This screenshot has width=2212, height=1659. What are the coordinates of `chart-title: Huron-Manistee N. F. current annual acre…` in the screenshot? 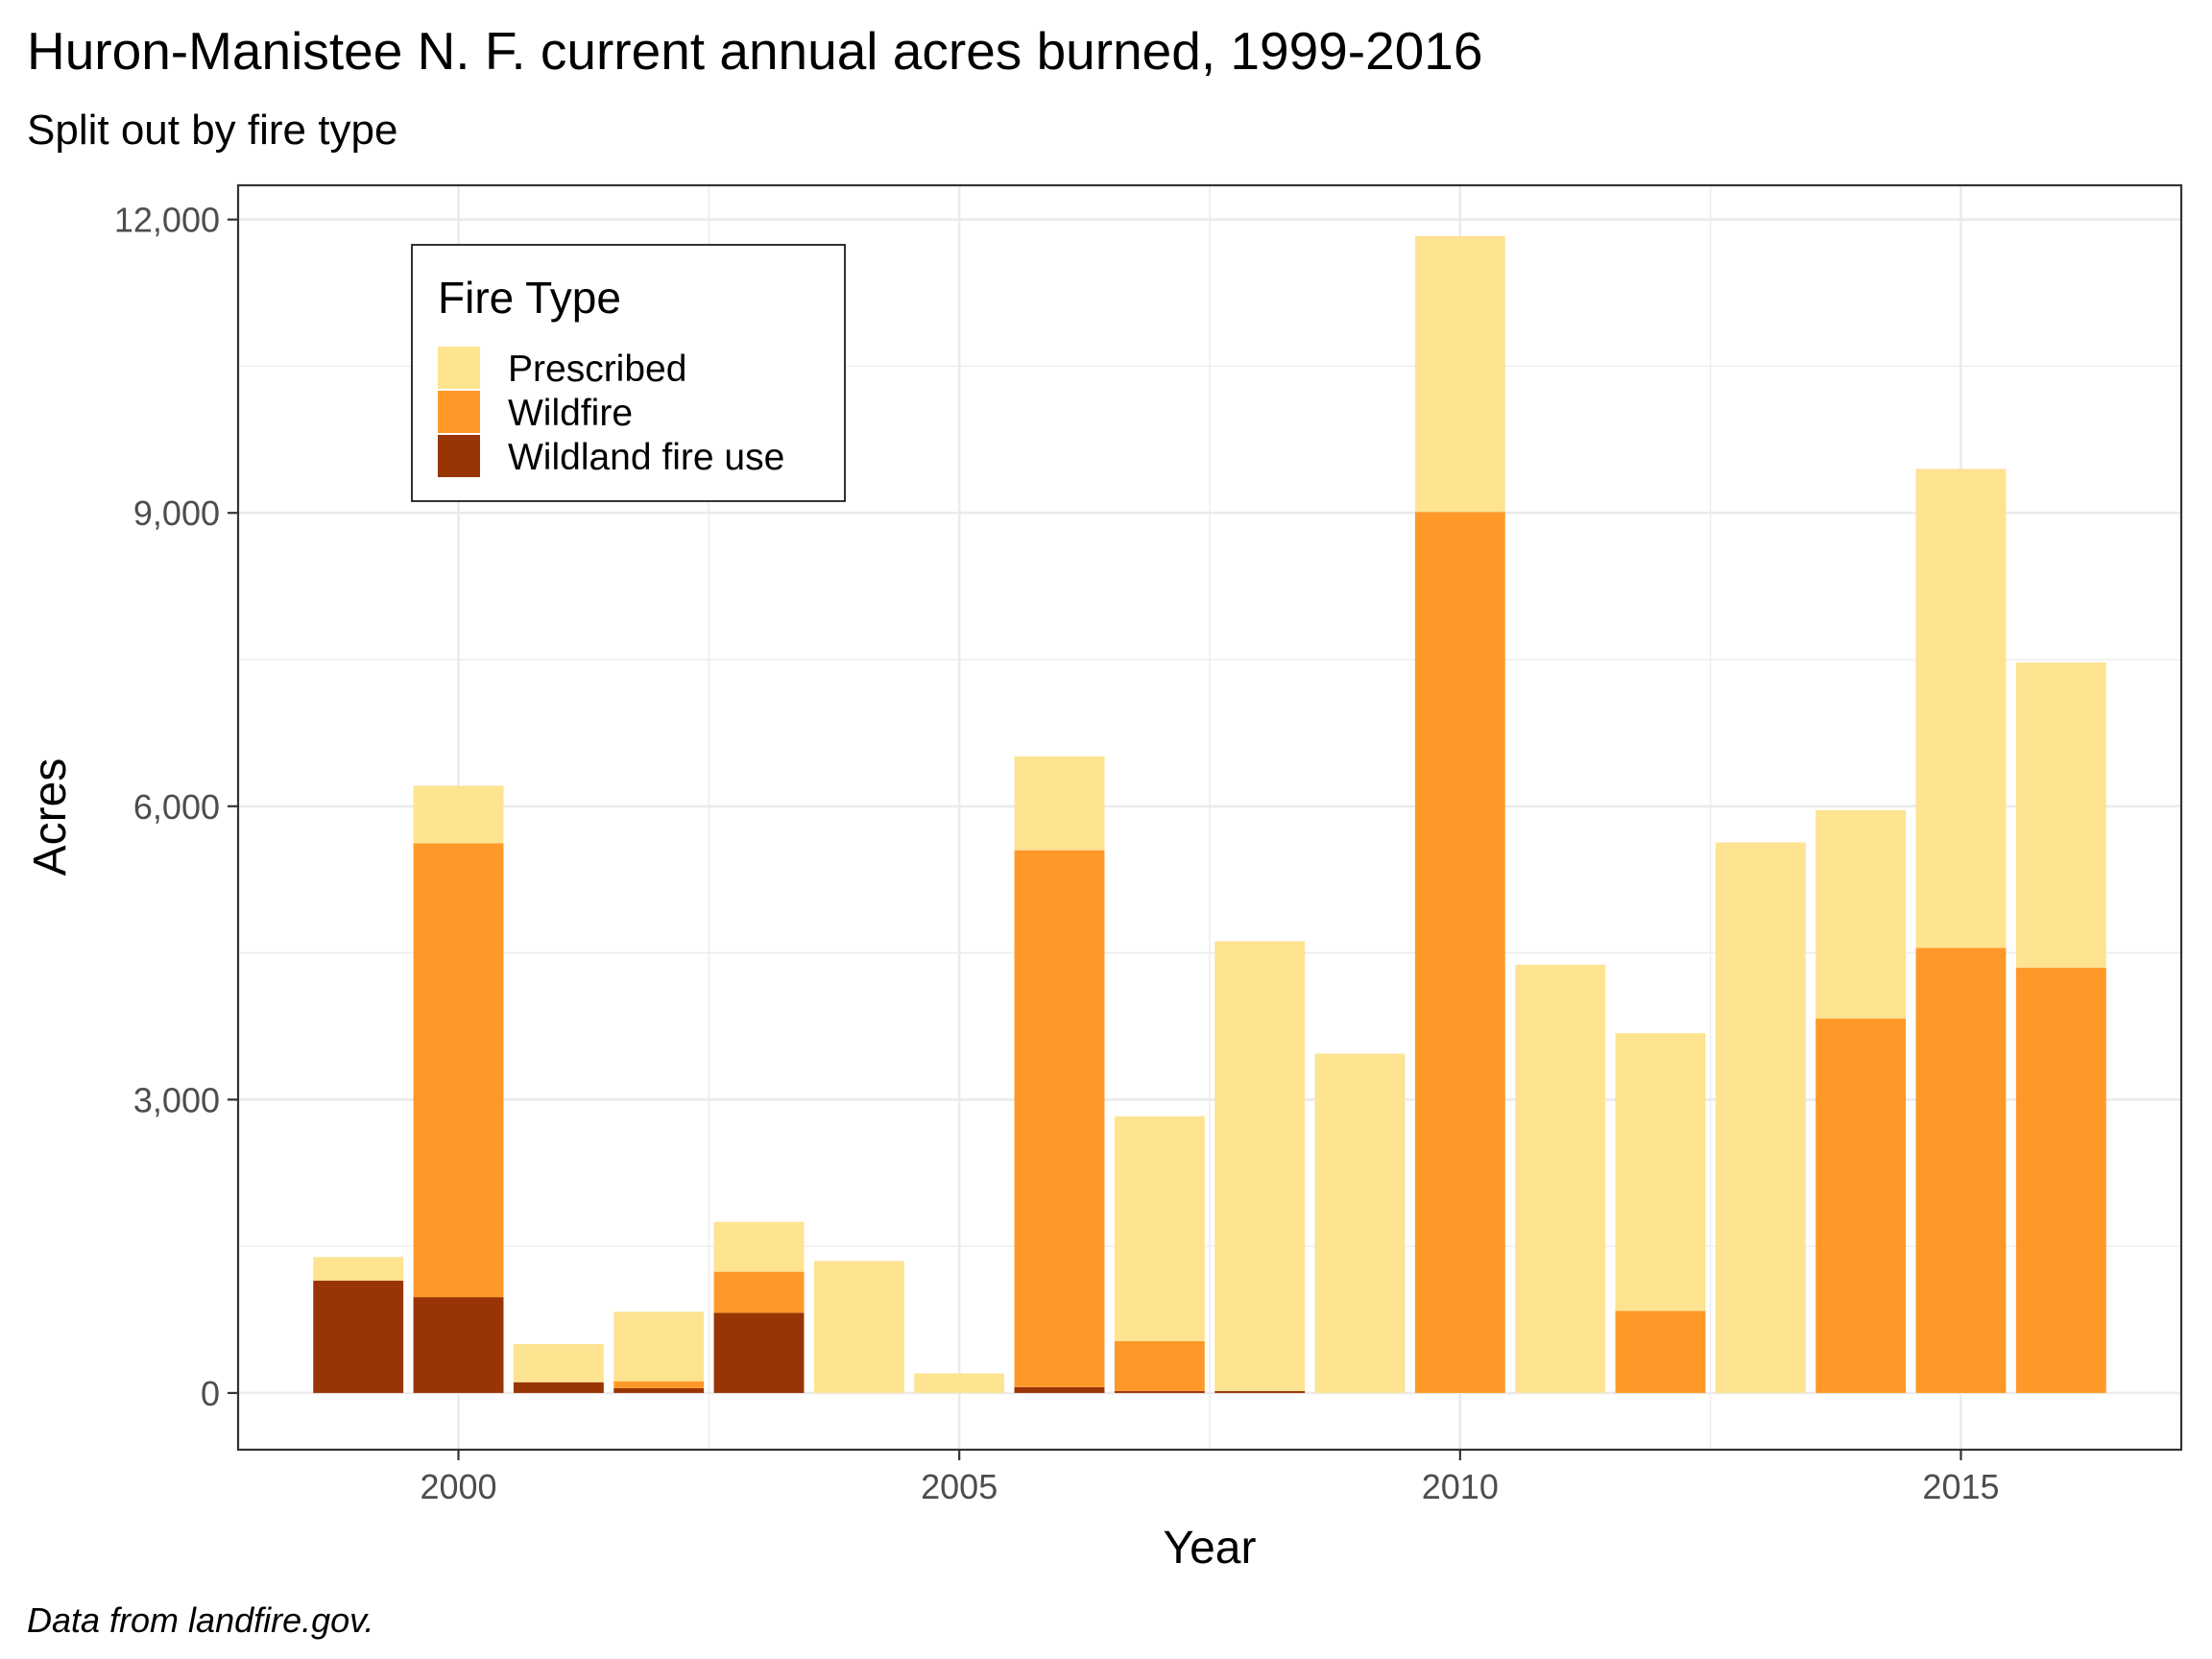 It's located at (755, 51).